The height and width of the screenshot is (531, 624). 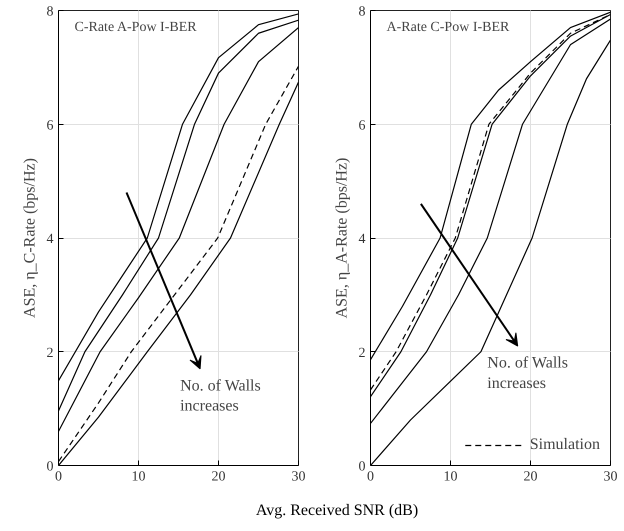 I want to click on annotation: C-Rate A-Pow I-BER, so click(x=136, y=28).